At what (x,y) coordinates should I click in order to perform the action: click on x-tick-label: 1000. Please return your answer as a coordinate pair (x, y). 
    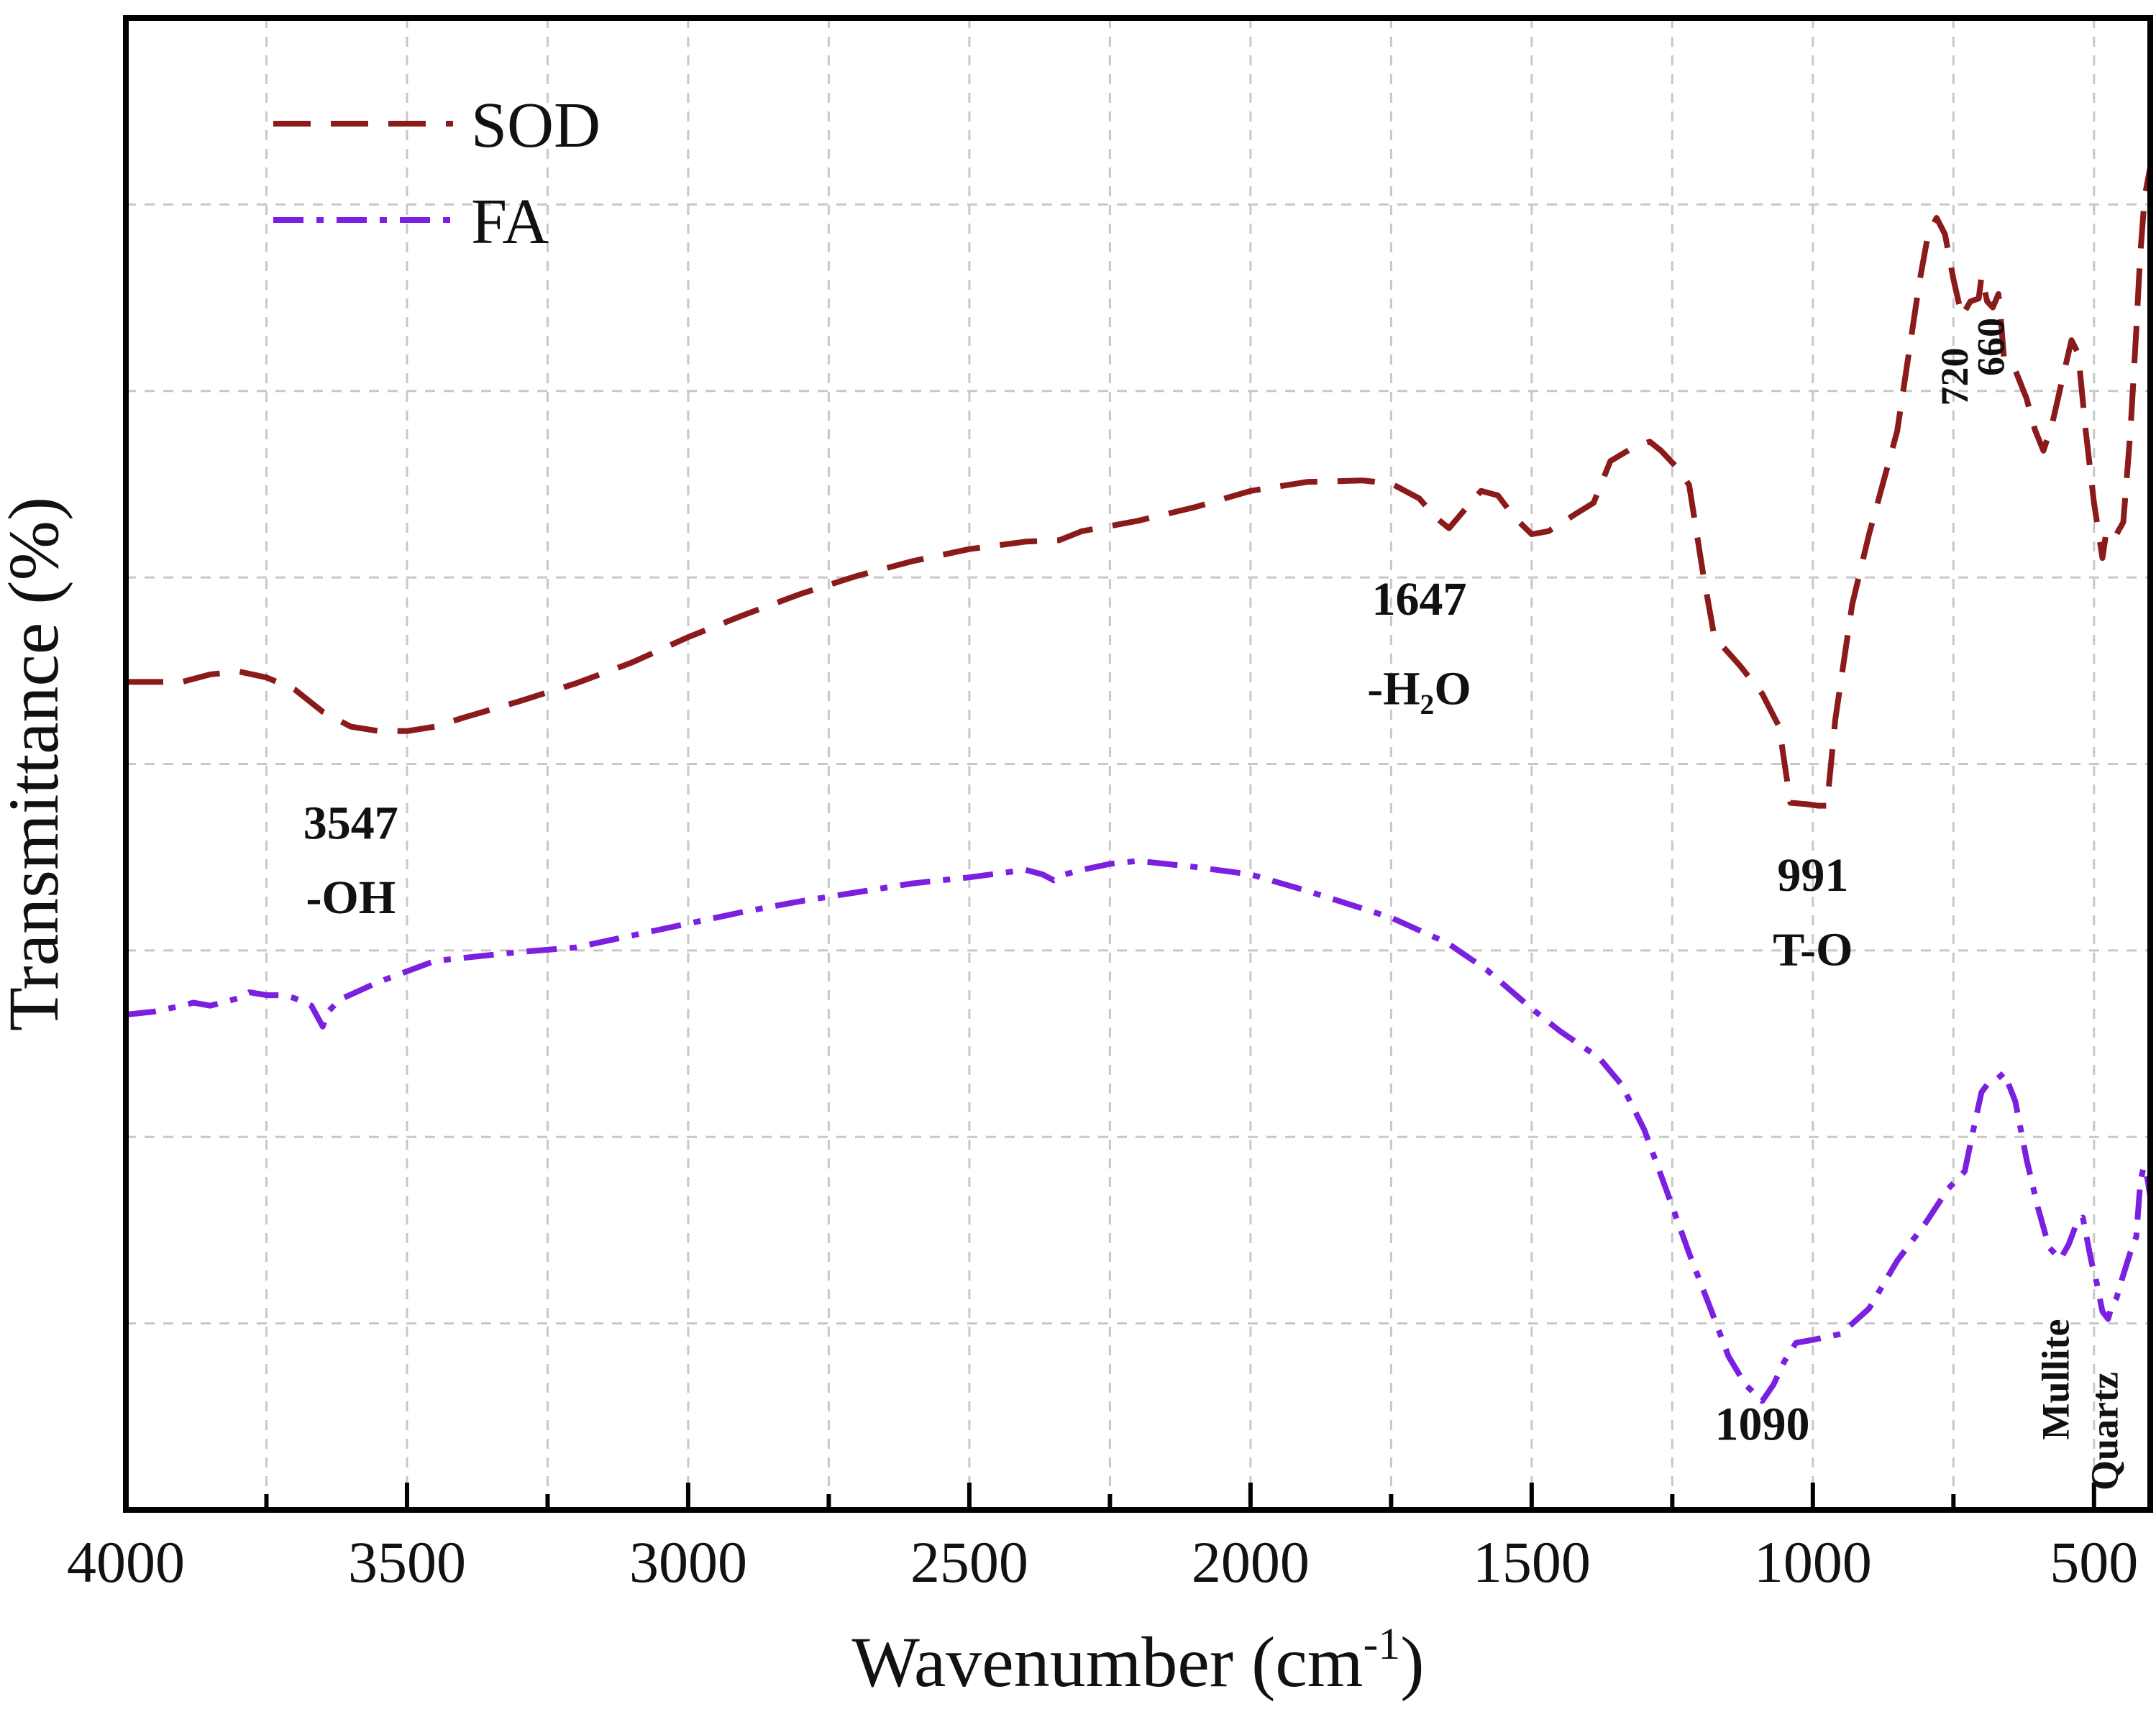
    Looking at the image, I should click on (1813, 1562).